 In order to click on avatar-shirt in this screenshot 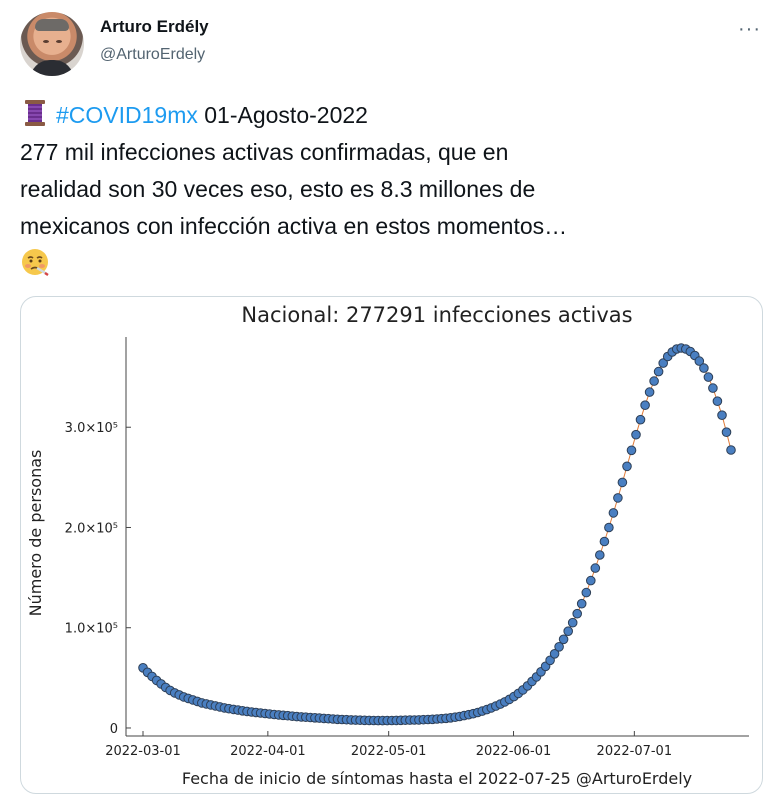, I will do `click(52, 68)`.